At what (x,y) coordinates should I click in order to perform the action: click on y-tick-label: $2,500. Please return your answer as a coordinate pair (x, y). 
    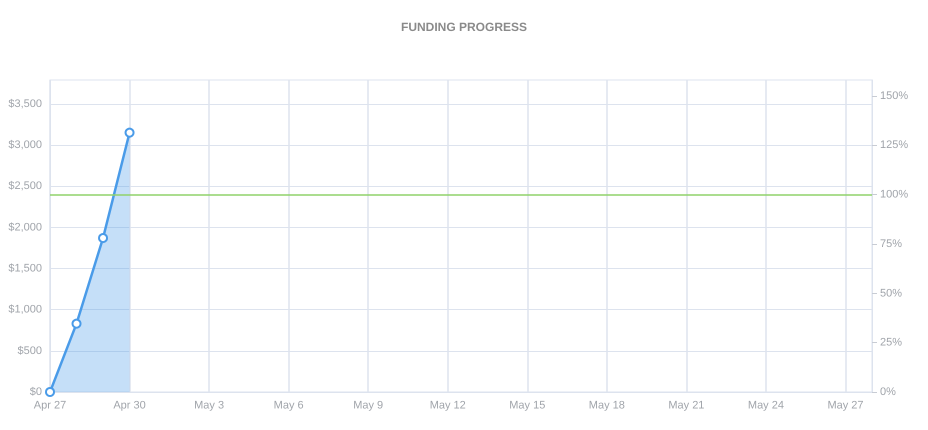
    Looking at the image, I should click on (25, 186).